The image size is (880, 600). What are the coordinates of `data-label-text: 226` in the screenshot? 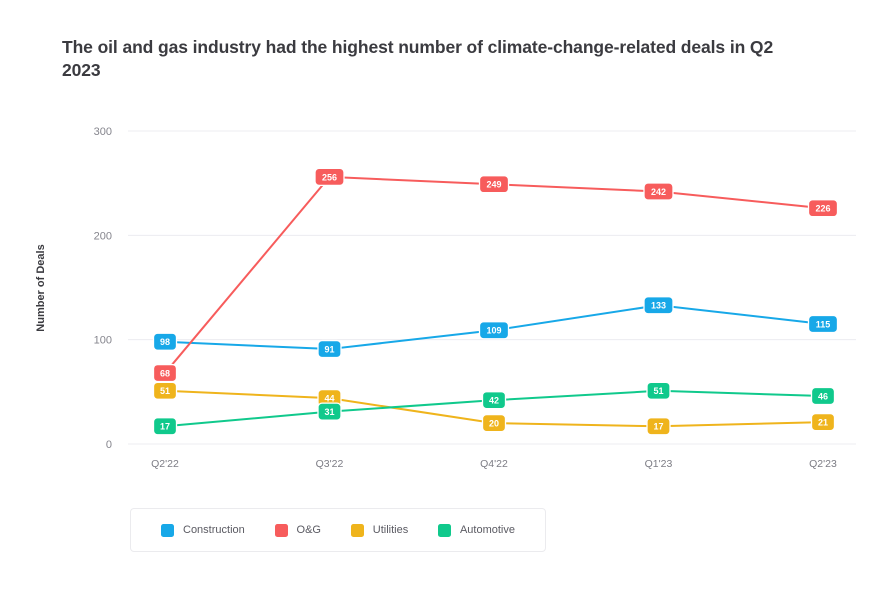 It's located at (822, 209).